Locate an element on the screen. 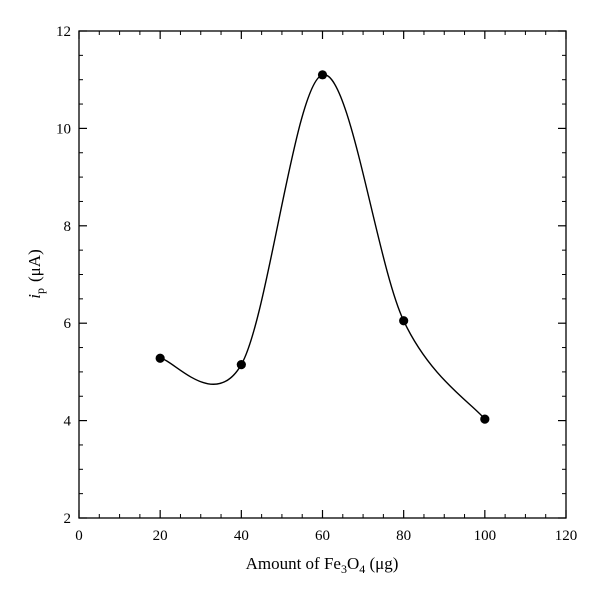 This screenshot has width=600, height=598. y-tick-label: 2 is located at coordinates (68, 519).